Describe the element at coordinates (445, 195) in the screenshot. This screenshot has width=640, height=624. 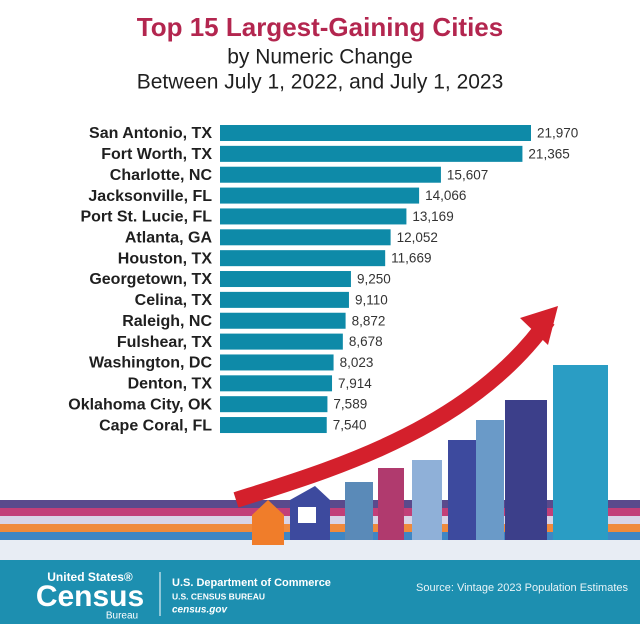
I see `value-label: 14,066` at that location.